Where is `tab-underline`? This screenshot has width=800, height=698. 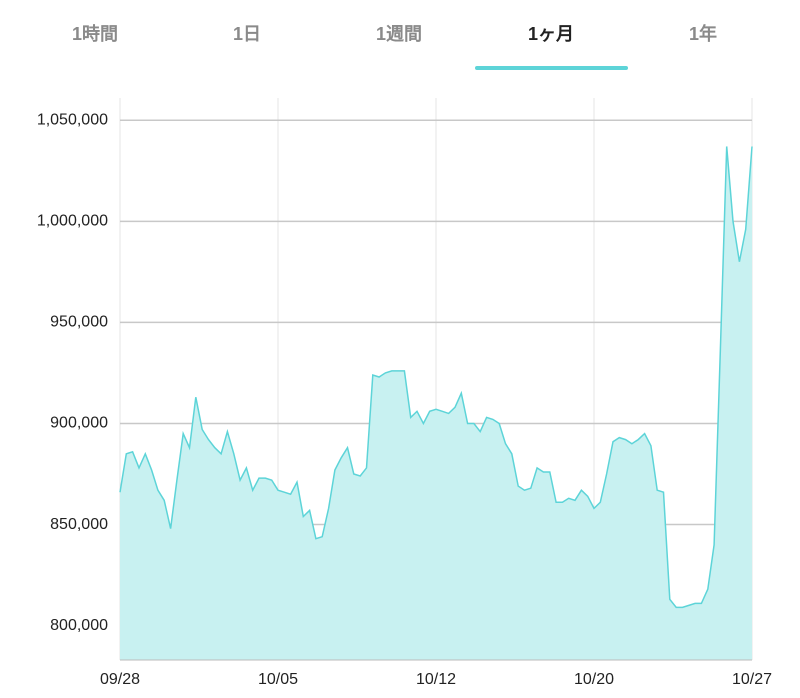
tab-underline is located at coordinates (551, 68).